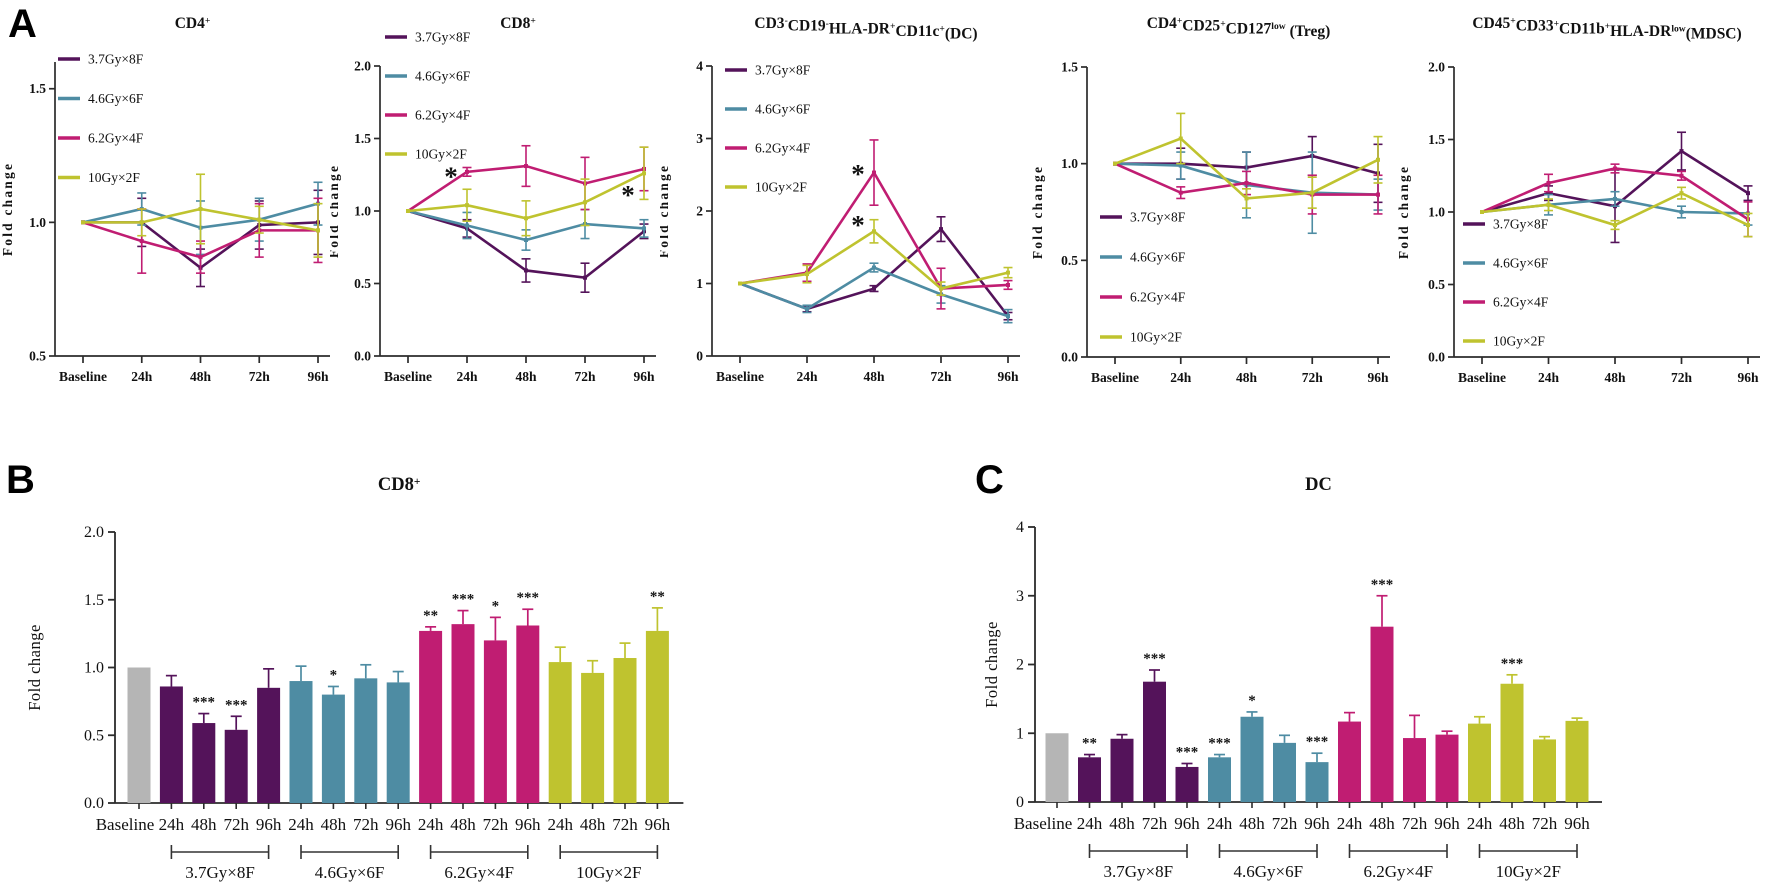 This screenshot has height=893, width=1772. I want to click on chart-title: CD4+, so click(193, 23).